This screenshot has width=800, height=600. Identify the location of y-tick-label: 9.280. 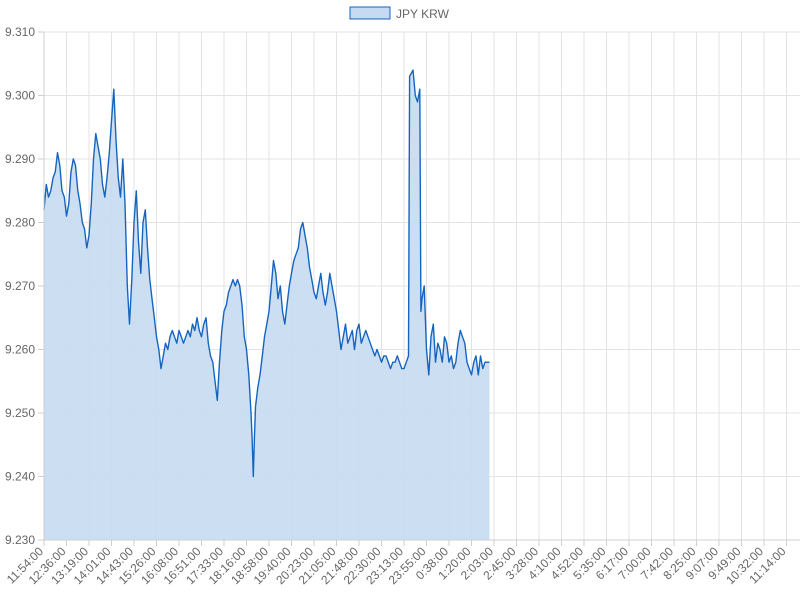
(20, 223).